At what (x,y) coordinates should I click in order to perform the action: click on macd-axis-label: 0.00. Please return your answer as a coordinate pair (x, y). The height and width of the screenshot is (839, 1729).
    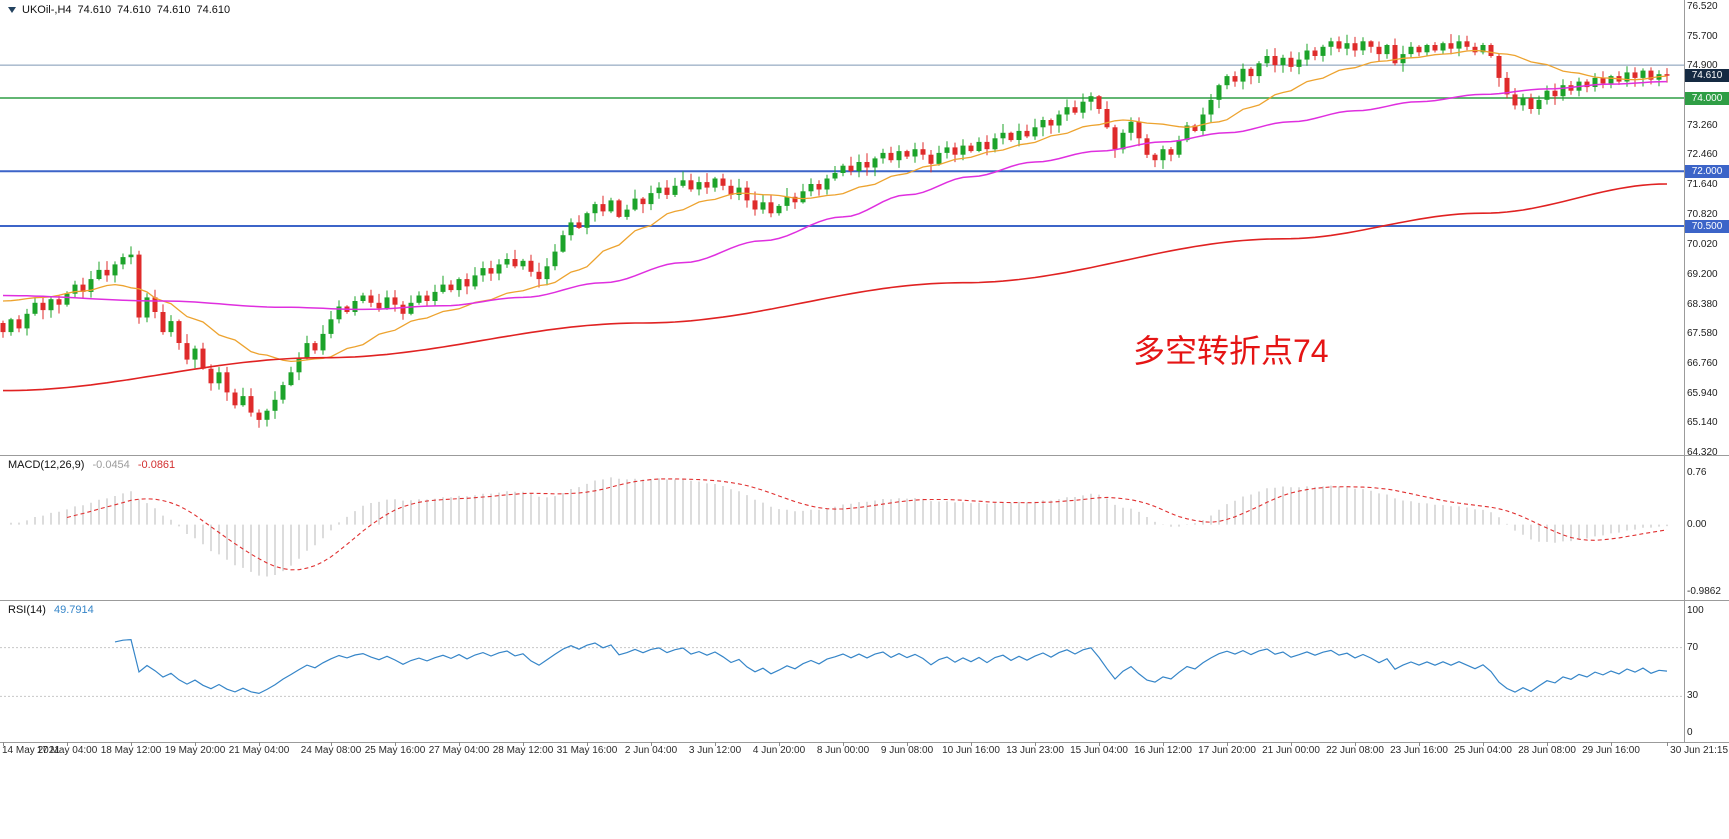
    Looking at the image, I should click on (1697, 524).